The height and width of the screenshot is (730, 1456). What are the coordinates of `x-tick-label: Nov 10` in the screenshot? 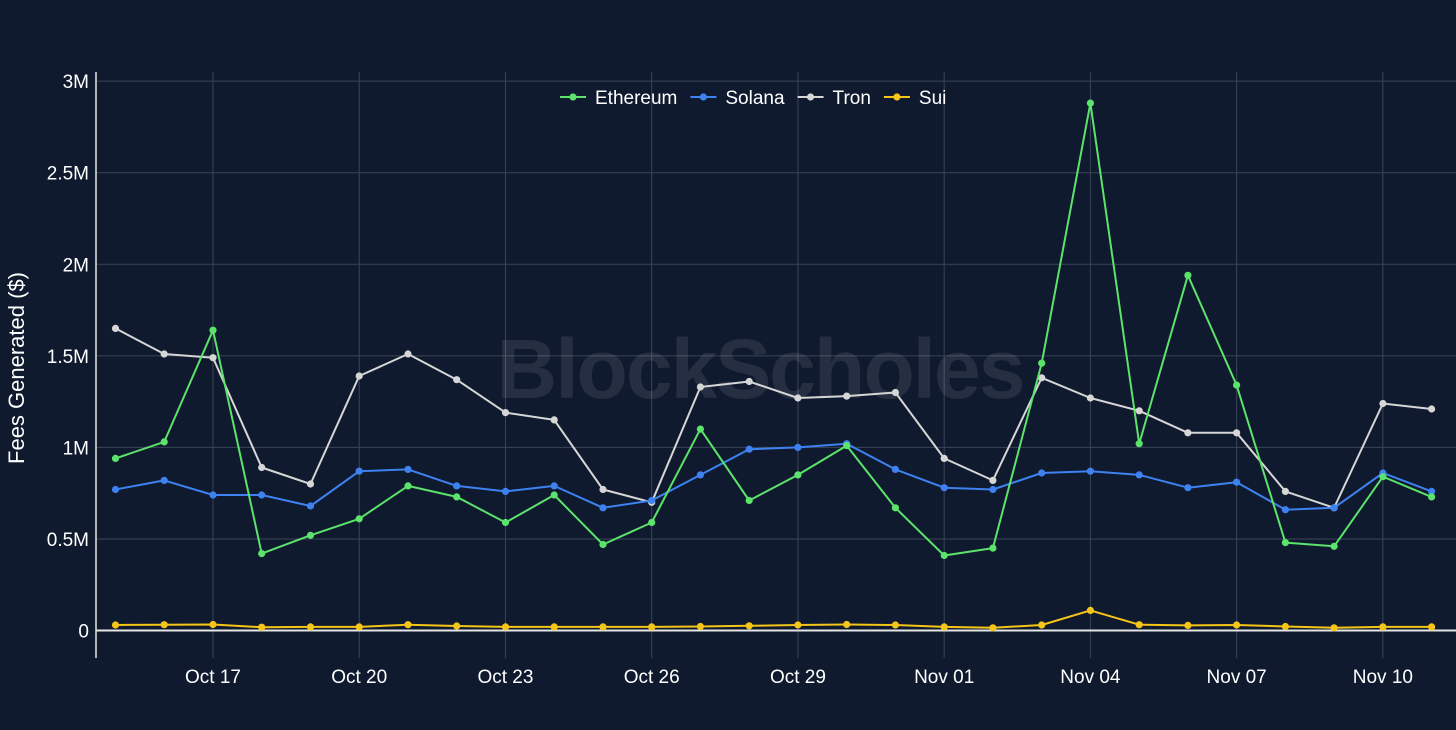 It's located at (1383, 677).